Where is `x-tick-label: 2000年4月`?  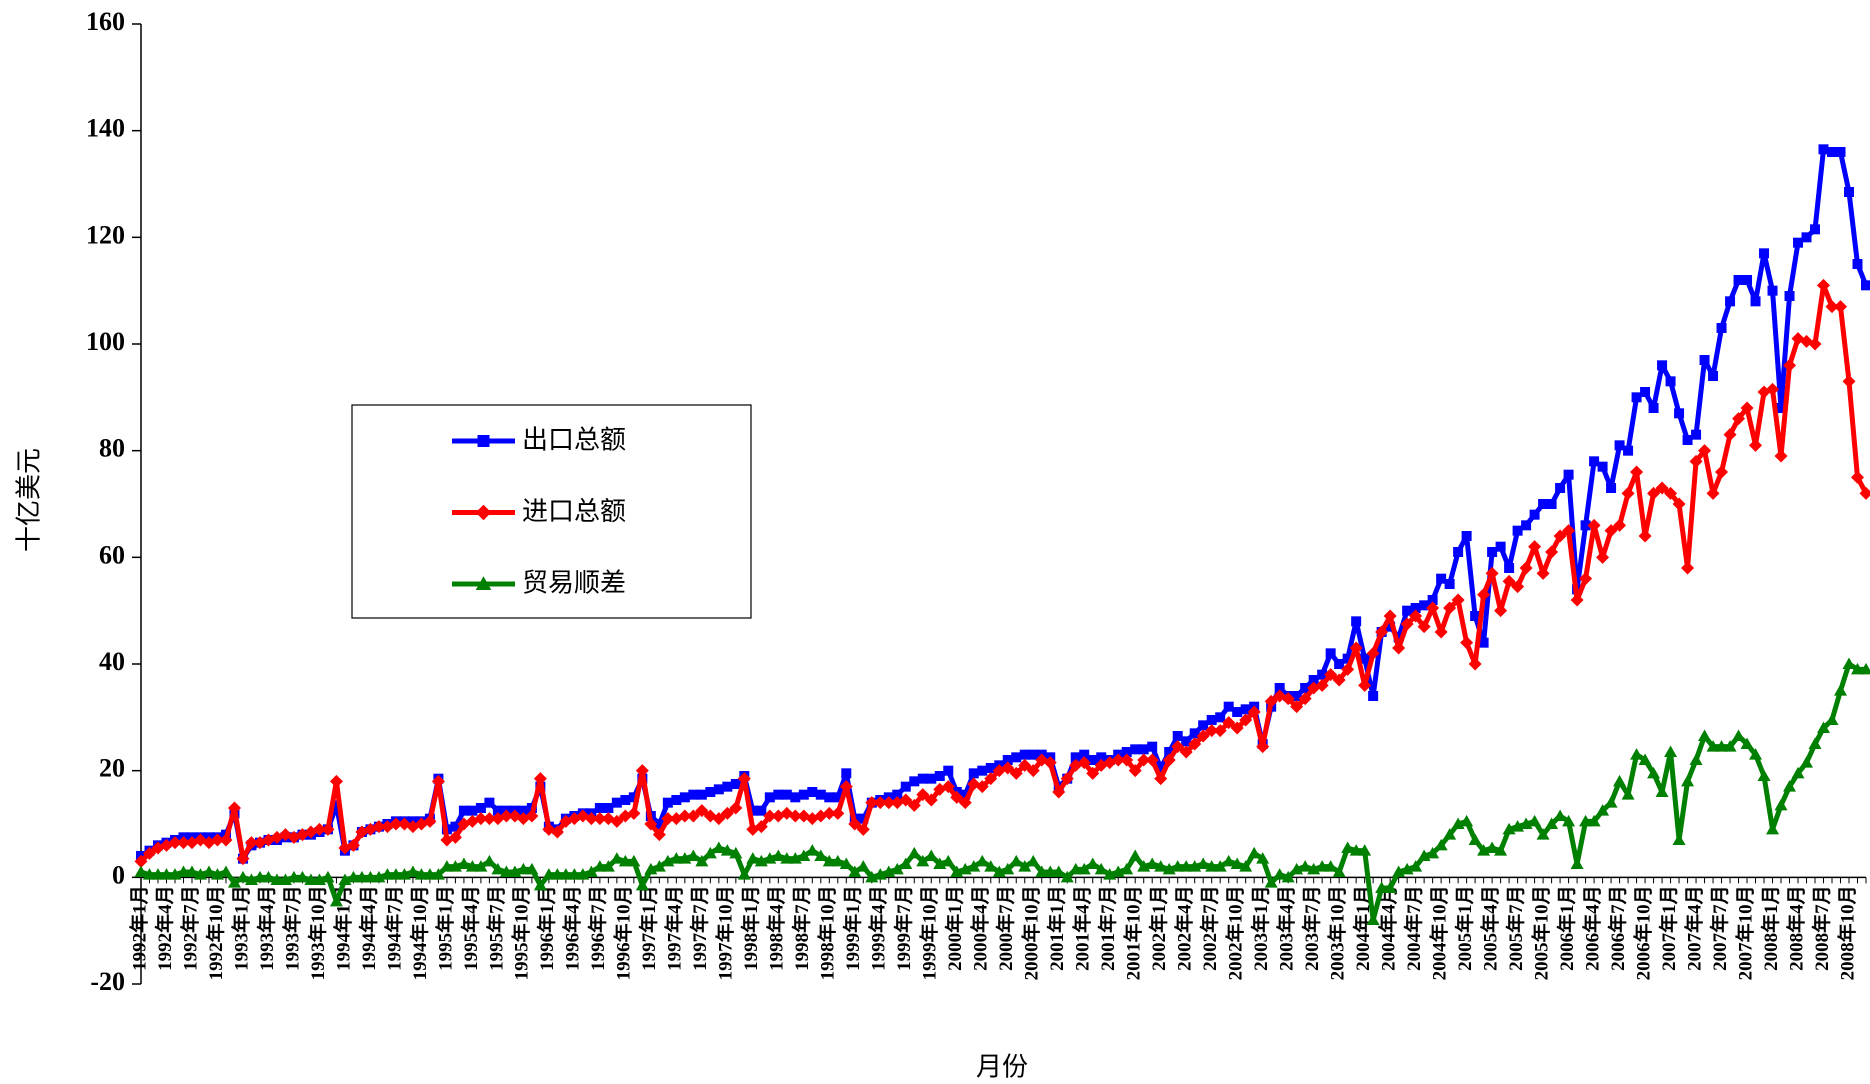
x-tick-label: 2000年4月 is located at coordinates (980, 928).